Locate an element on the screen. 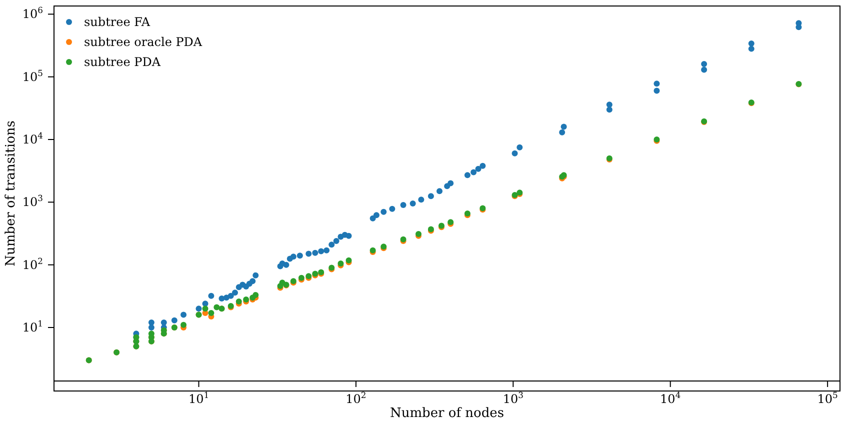  x-tick-label: 10$^{4}$ is located at coordinates (670, 398).